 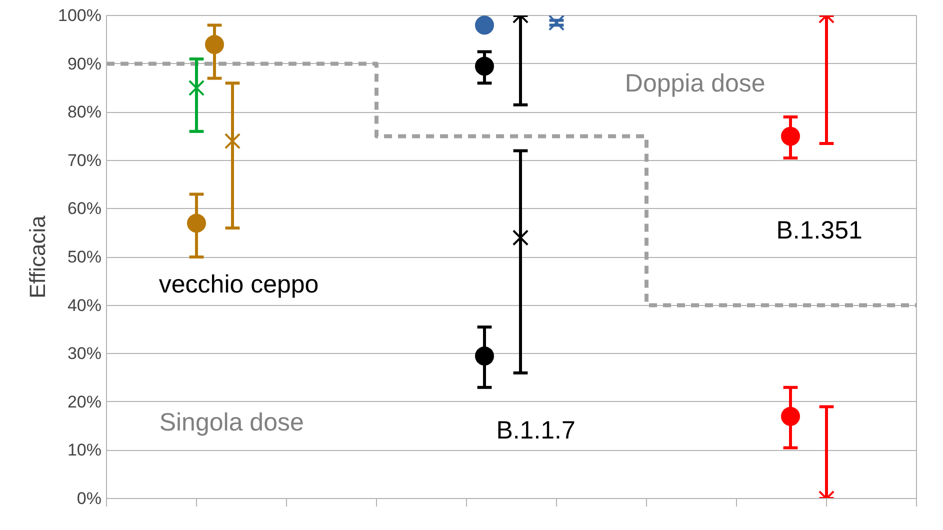 What do you see at coordinates (84, 112) in the screenshot?
I see `y-tick-label: 80%` at bounding box center [84, 112].